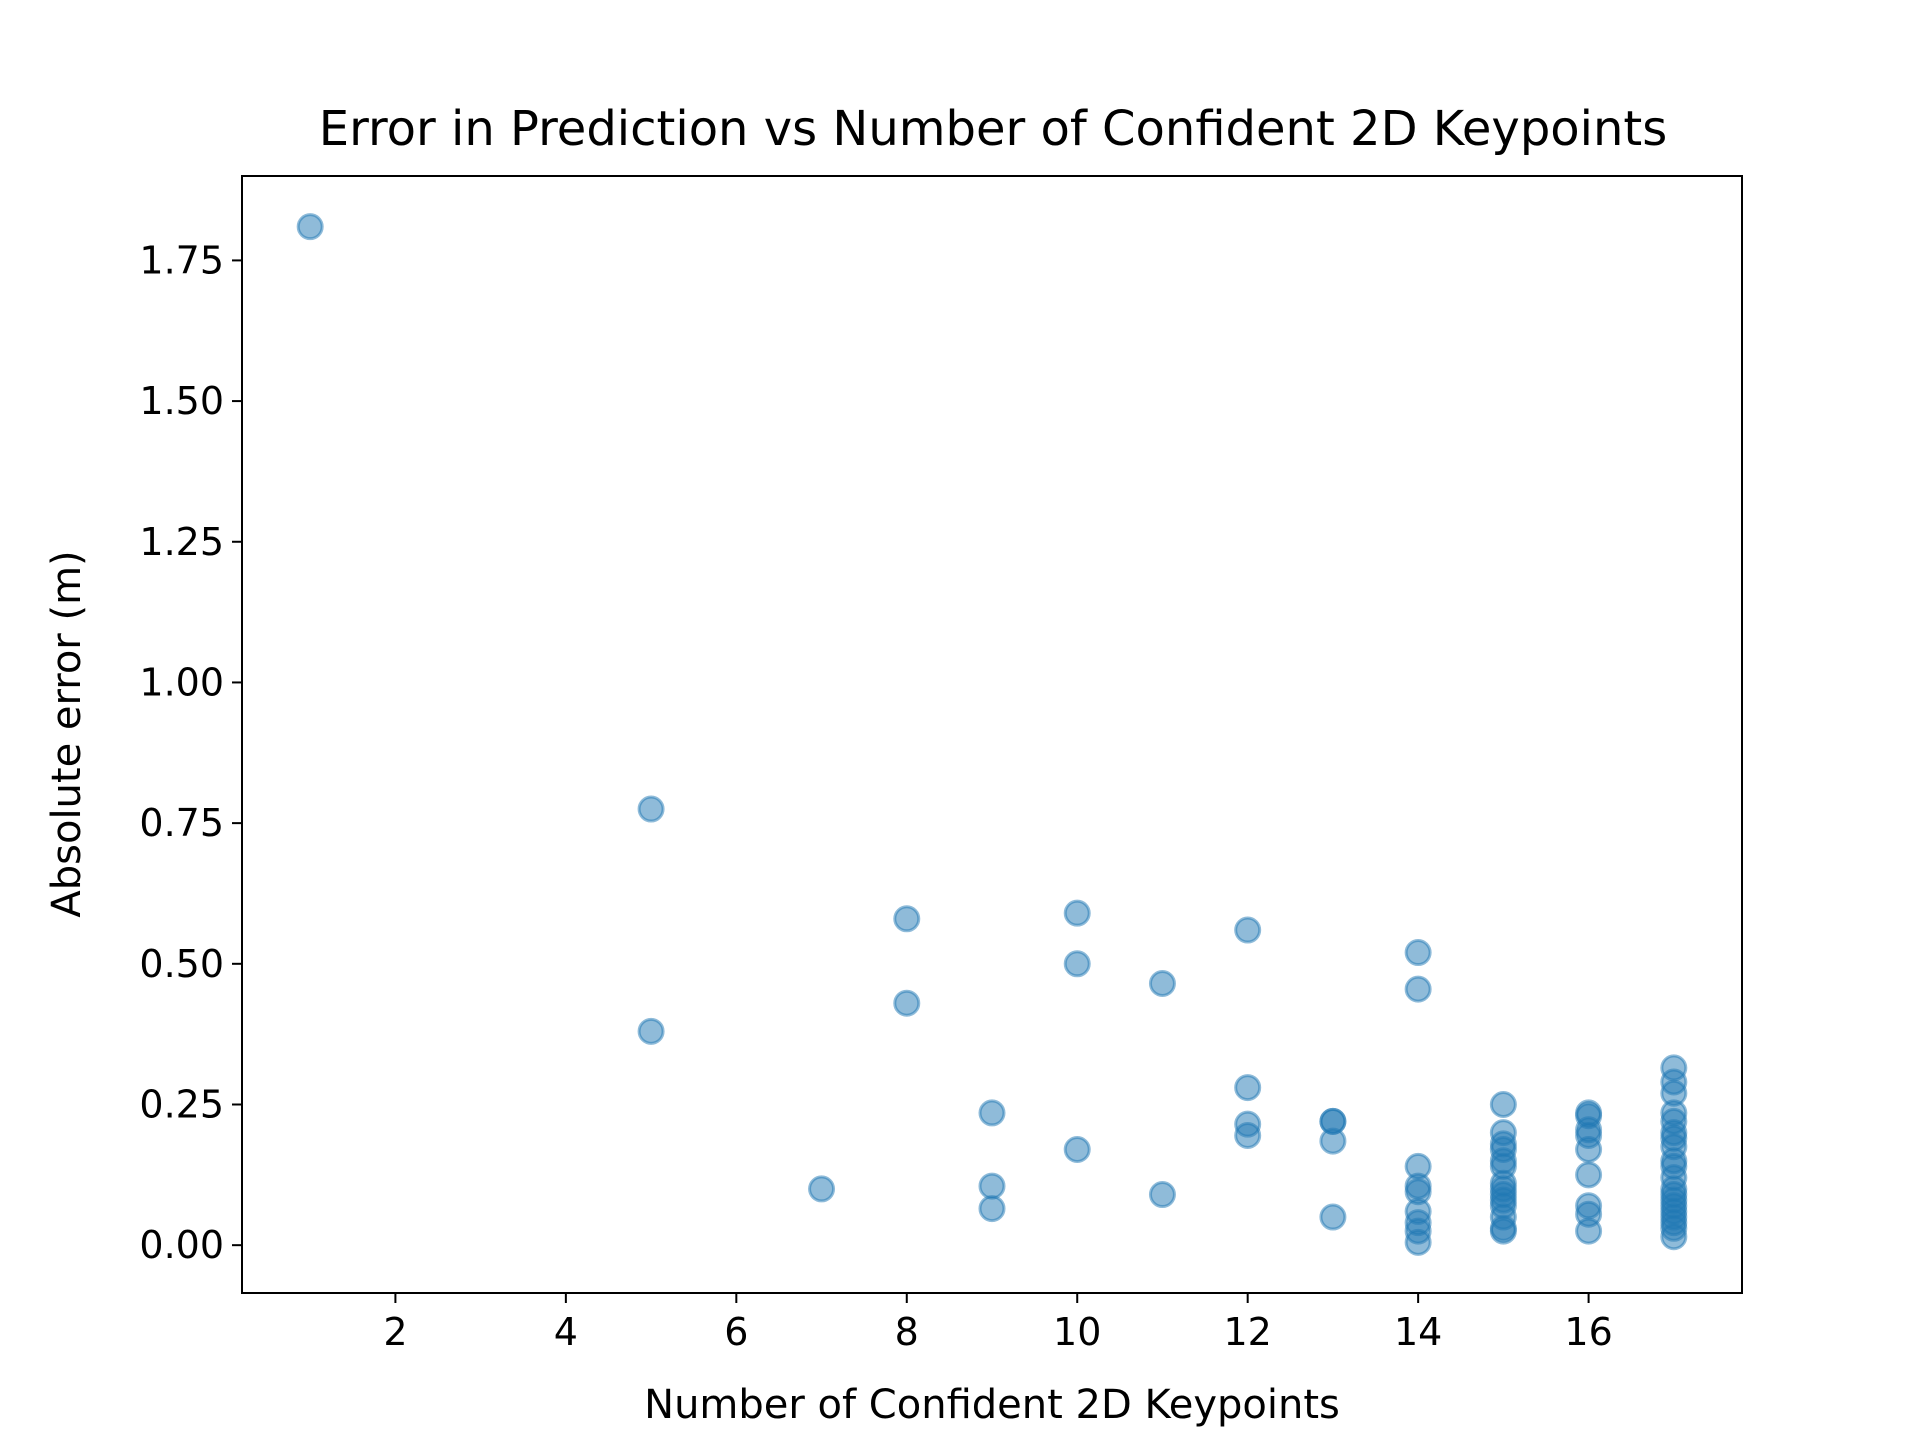 The width and height of the screenshot is (1920, 1440). I want to click on x-tick-label: 14, so click(1418, 1332).